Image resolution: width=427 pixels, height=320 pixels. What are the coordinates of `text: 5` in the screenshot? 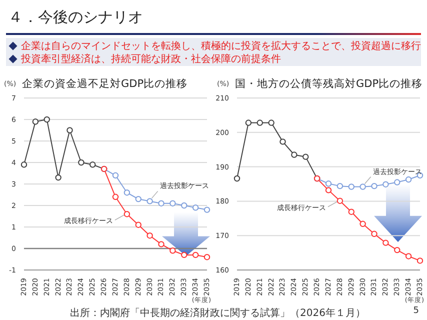 It's located at (416, 311).